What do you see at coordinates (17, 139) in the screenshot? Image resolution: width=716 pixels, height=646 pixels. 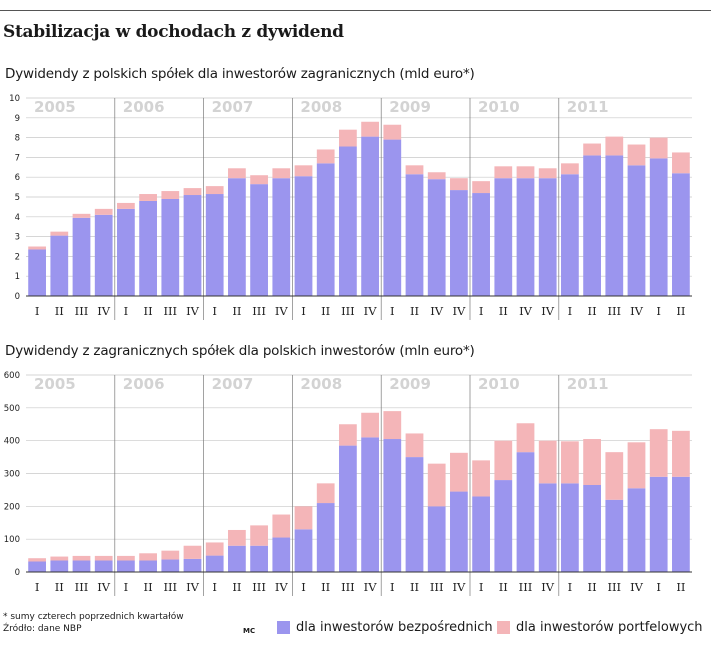 I see `y-tick-label: 8` at bounding box center [17, 139].